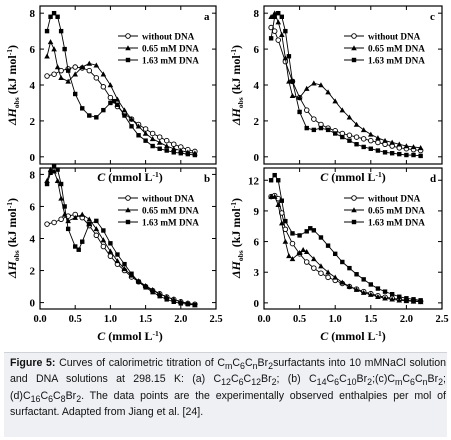 This screenshot has height=440, width=451. What do you see at coordinates (432, 17) in the screenshot?
I see `panel-letter: c` at bounding box center [432, 17].